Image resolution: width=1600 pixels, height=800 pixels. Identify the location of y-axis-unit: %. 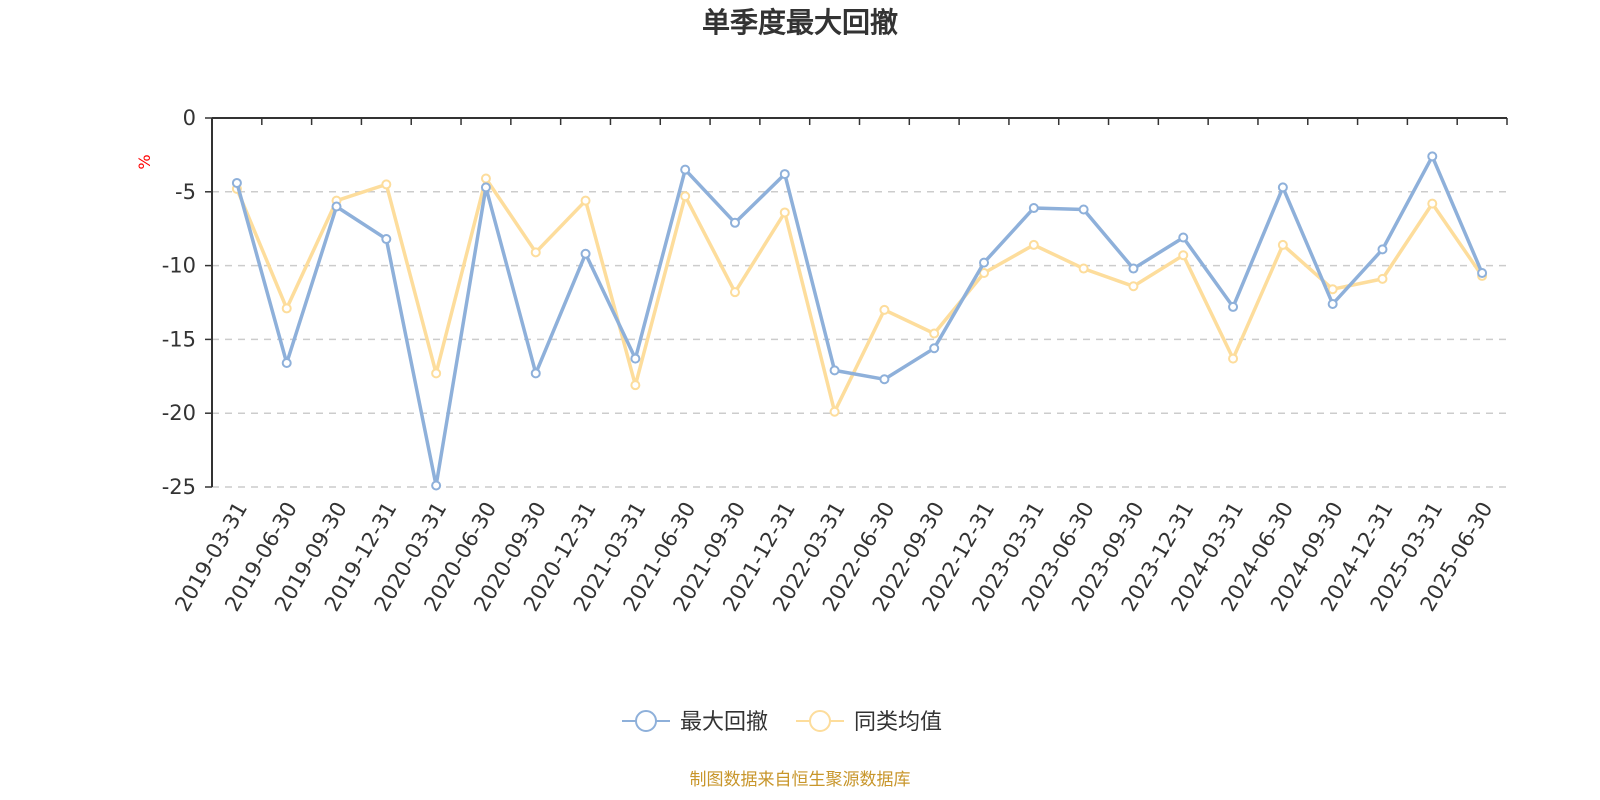
(144, 161).